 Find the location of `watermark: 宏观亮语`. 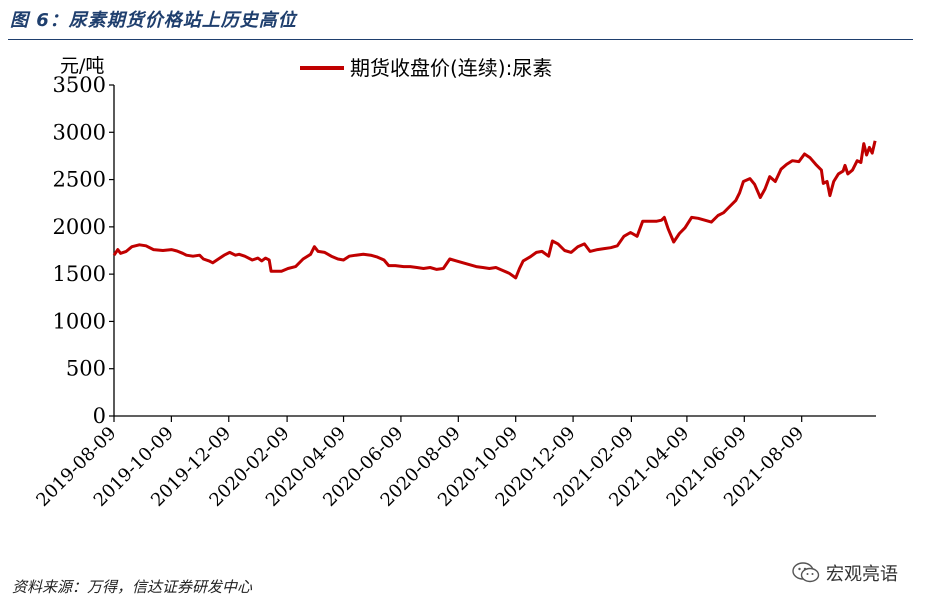

watermark: 宏观亮语 is located at coordinates (845, 573).